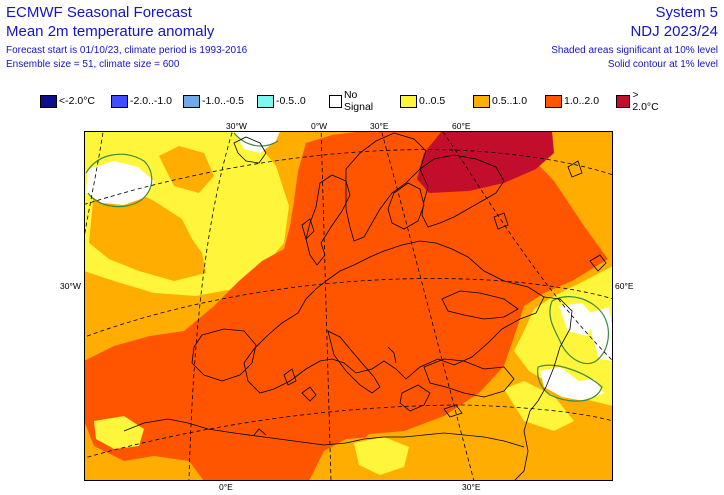  I want to click on legend-item-no-signal: No Signal, so click(353, 101).